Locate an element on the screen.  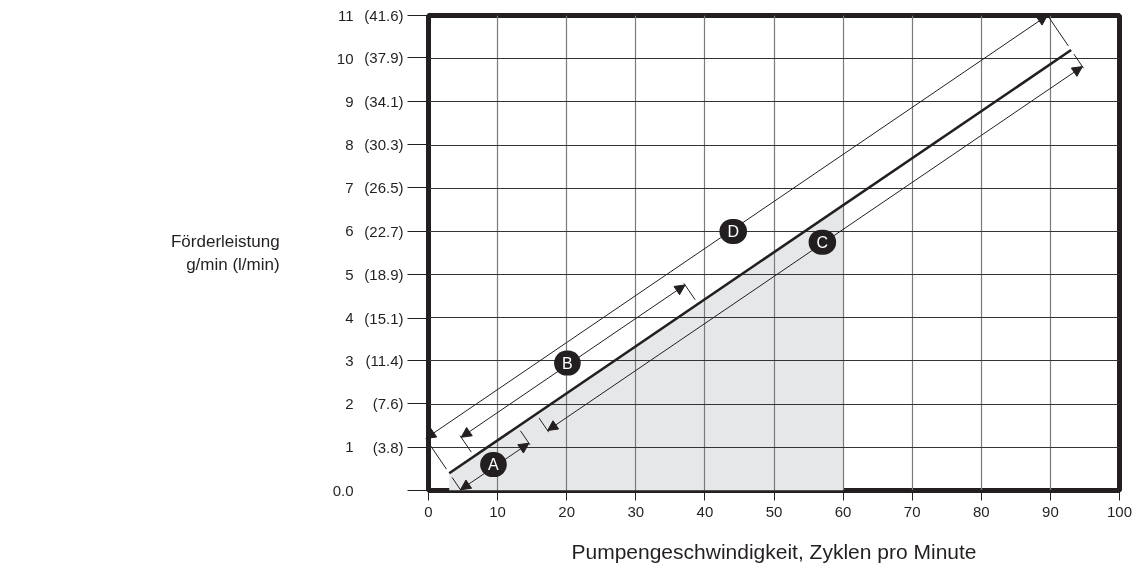
annotation: B is located at coordinates (567, 363).